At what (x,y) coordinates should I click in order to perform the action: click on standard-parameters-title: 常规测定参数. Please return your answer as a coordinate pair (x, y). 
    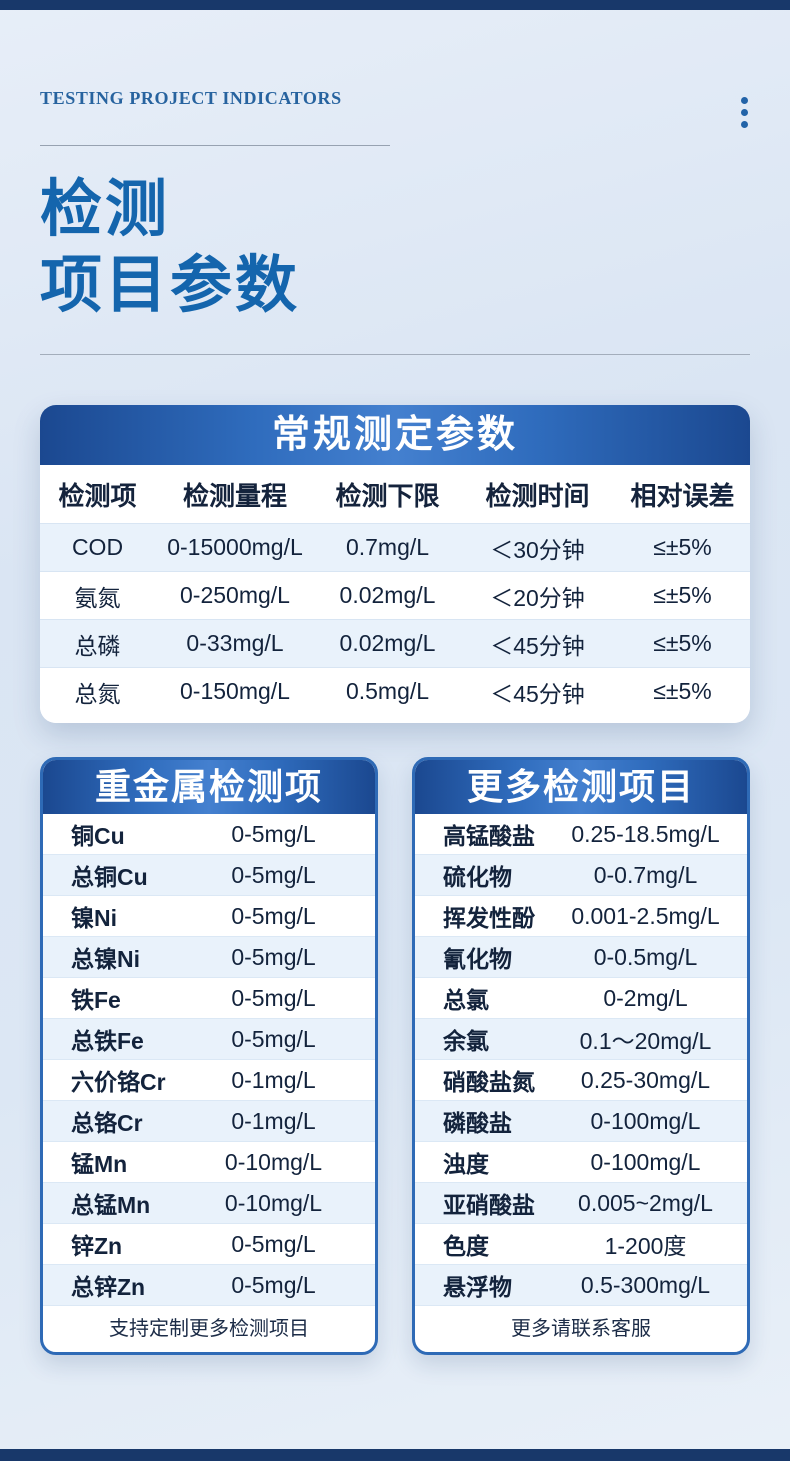
    Looking at the image, I should click on (395, 435).